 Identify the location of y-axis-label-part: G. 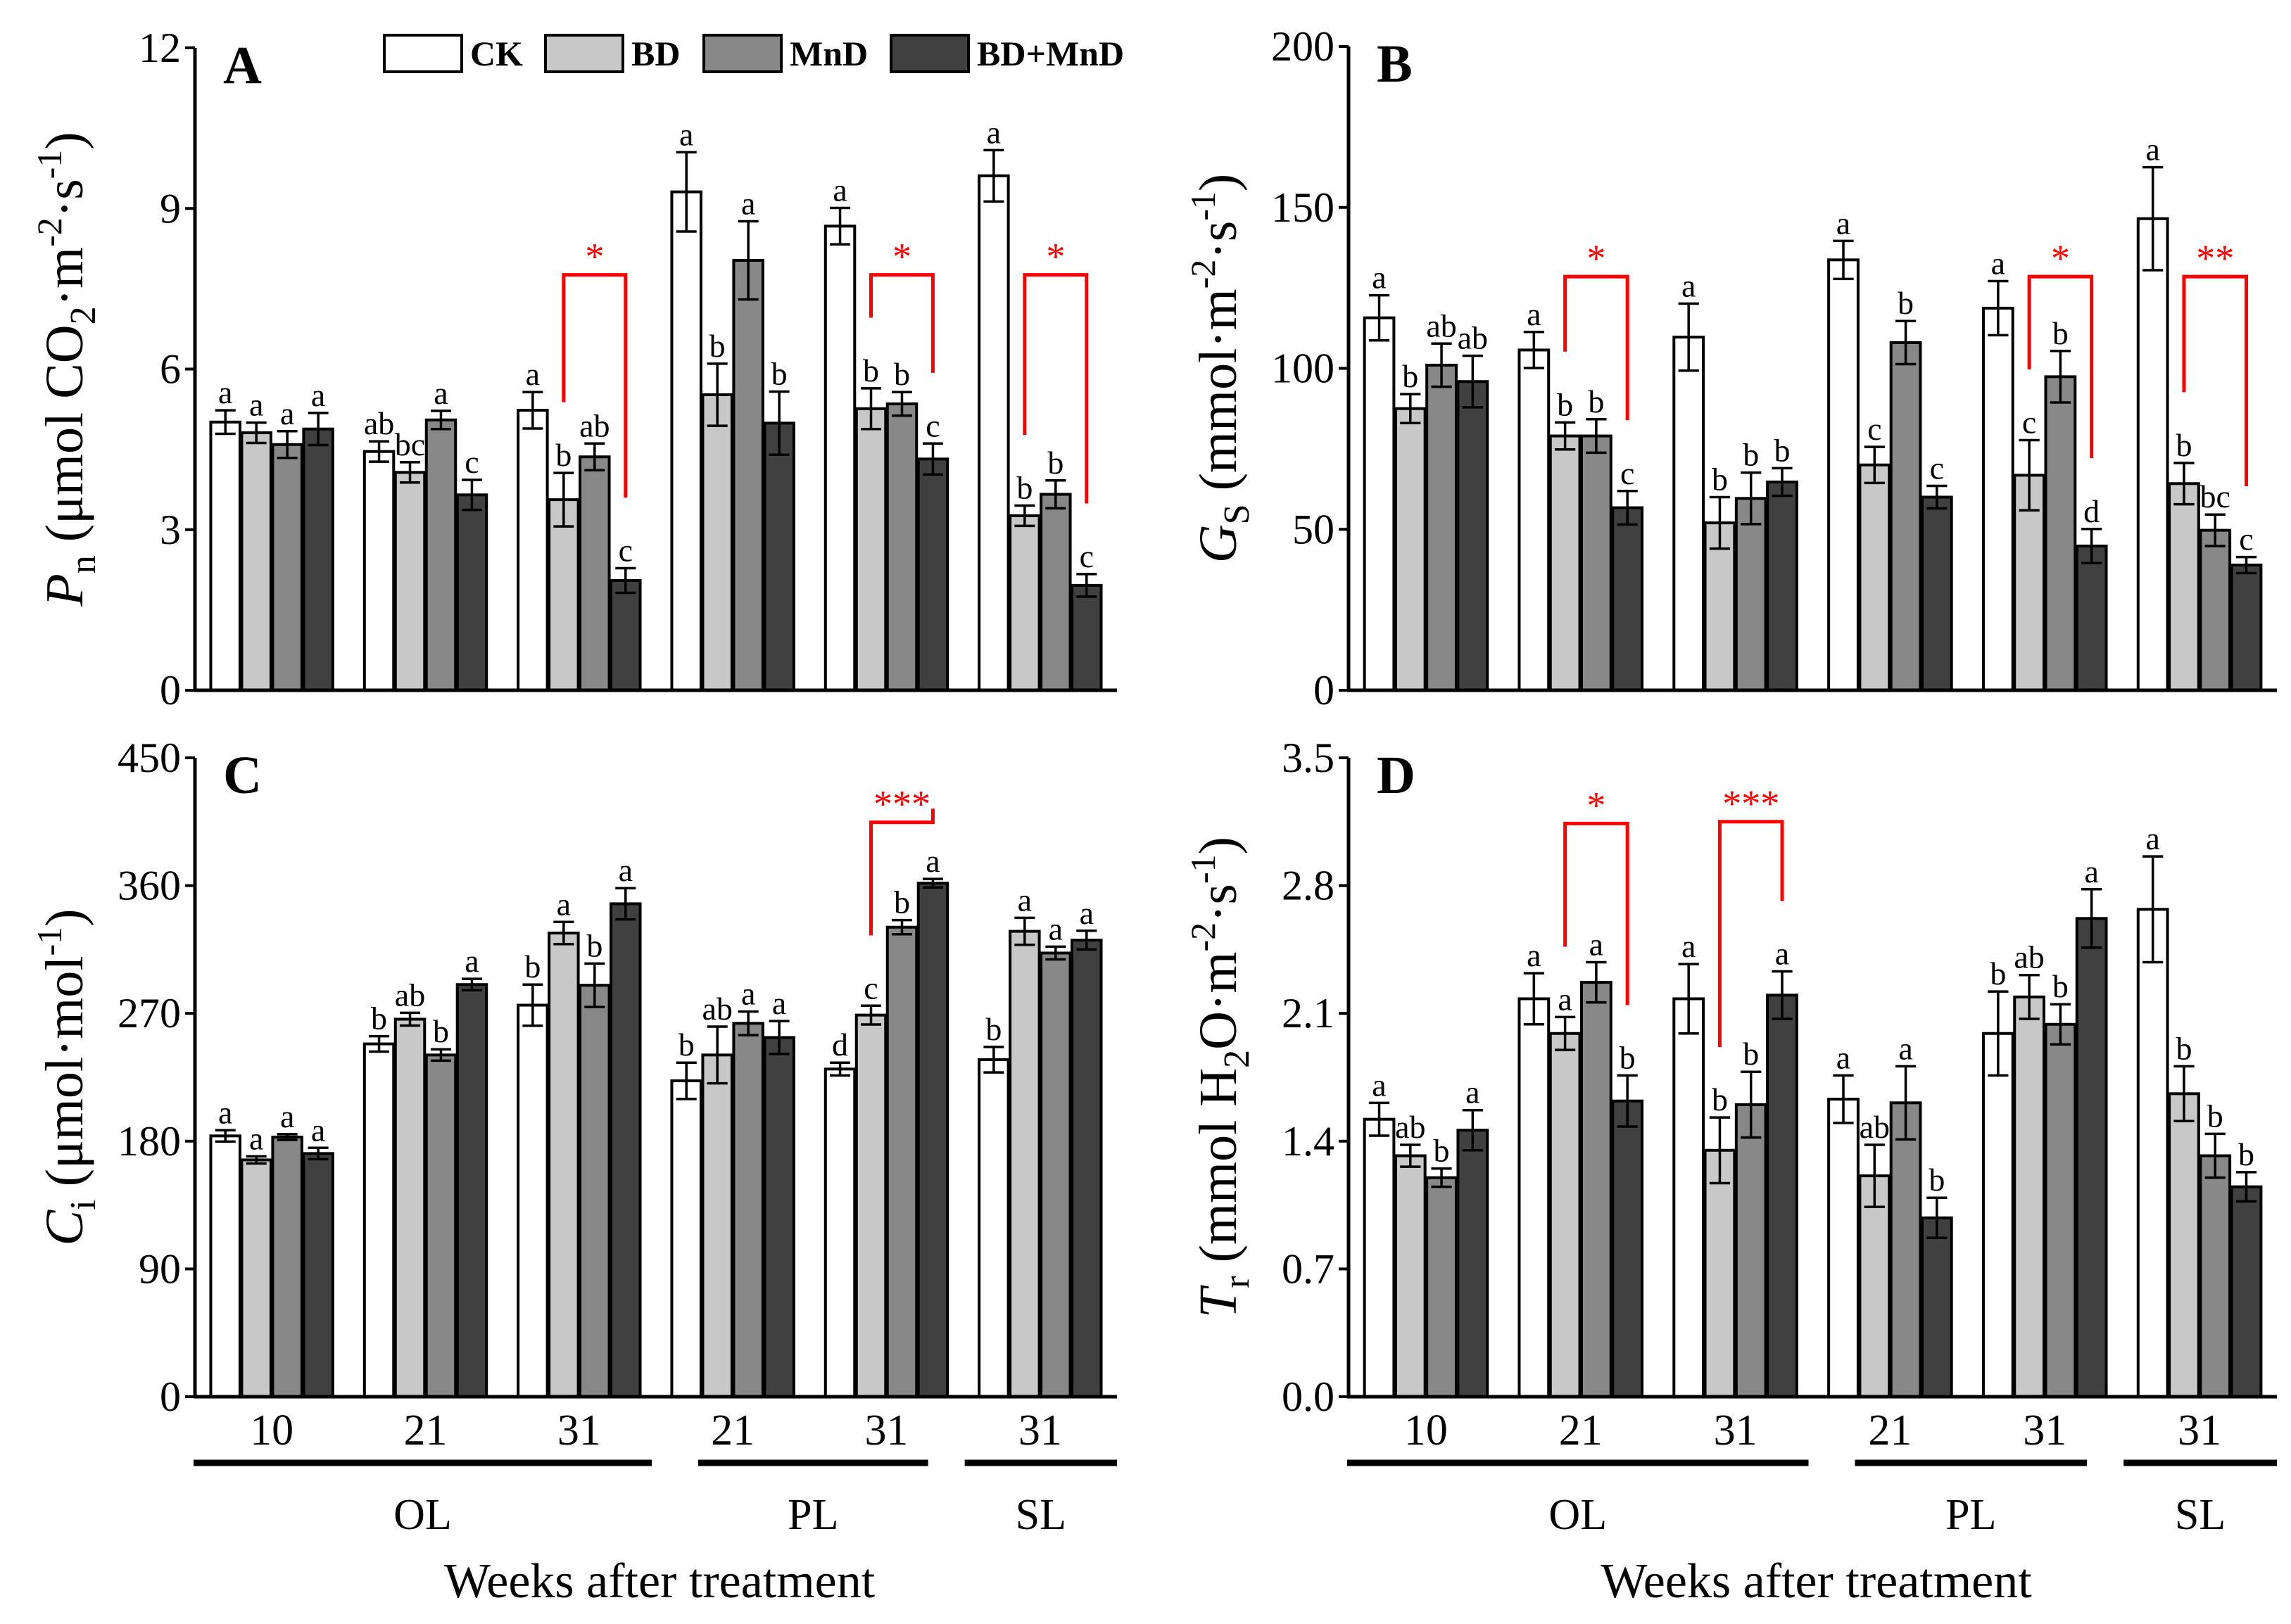
(1218, 543).